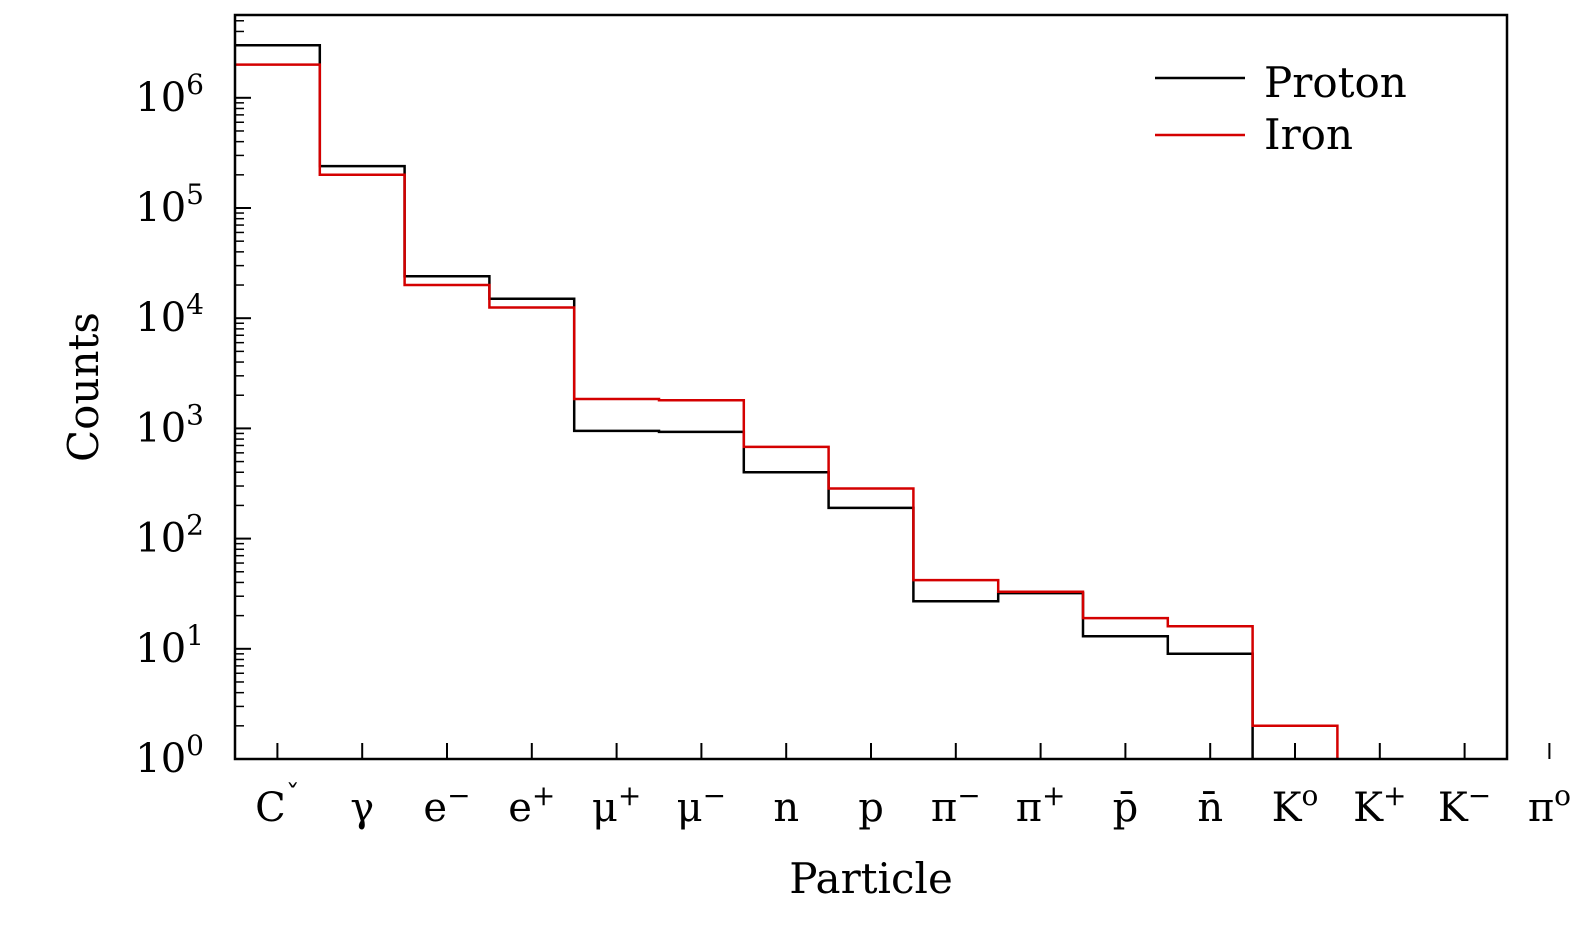  Describe the element at coordinates (169, 314) in the screenshot. I see `y-tick-label: 10⁴` at that location.